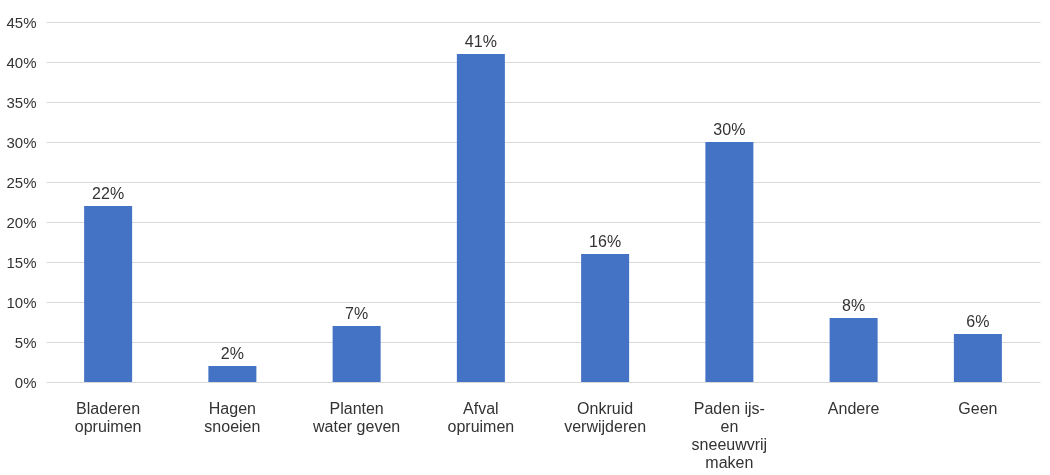 The height and width of the screenshot is (475, 1050). I want to click on y-tick-label: 40%, so click(21, 62).